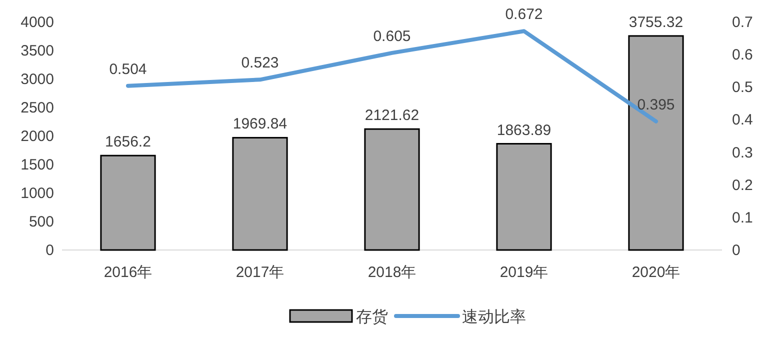 The image size is (781, 344). Describe the element at coordinates (494, 317) in the screenshot. I see `legend-label: 速动比率` at that location.